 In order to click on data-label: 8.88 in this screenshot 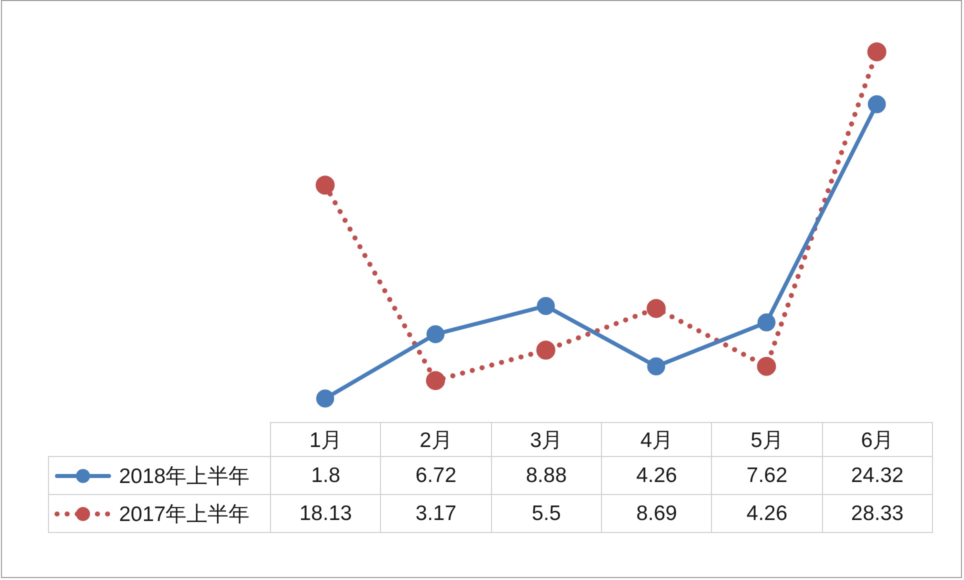, I will do `click(546, 475)`.